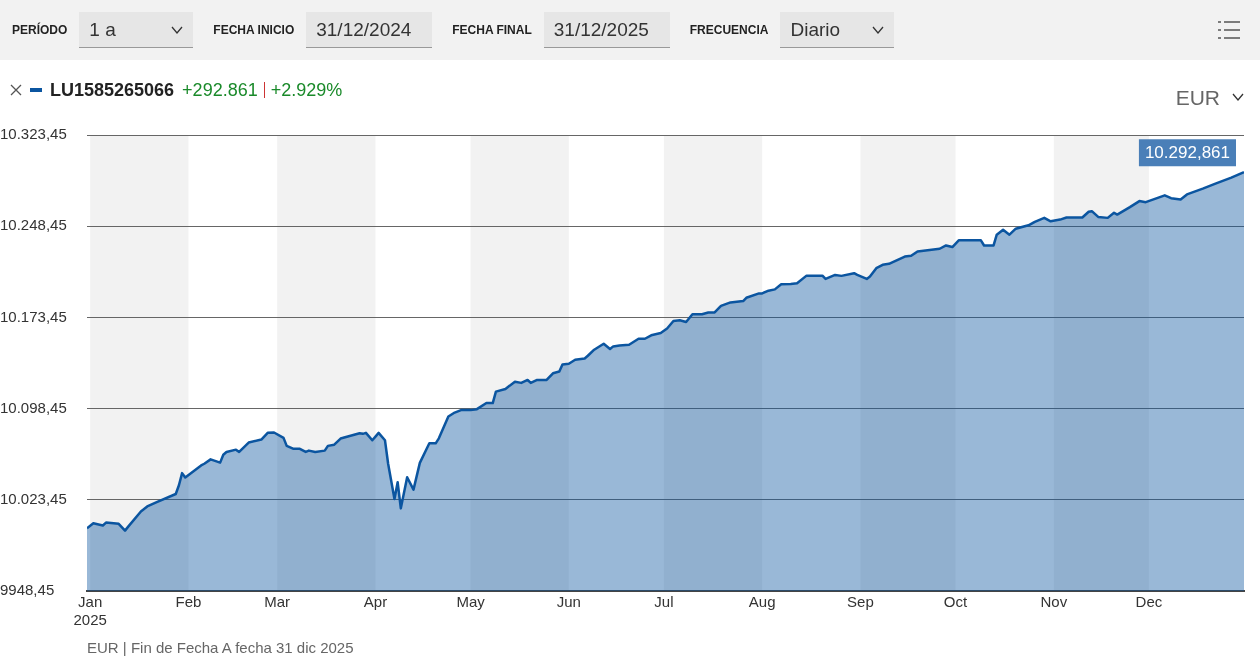 The image size is (1260, 666). Describe the element at coordinates (729, 30) in the screenshot. I see `text: FRECUENCIA` at that location.